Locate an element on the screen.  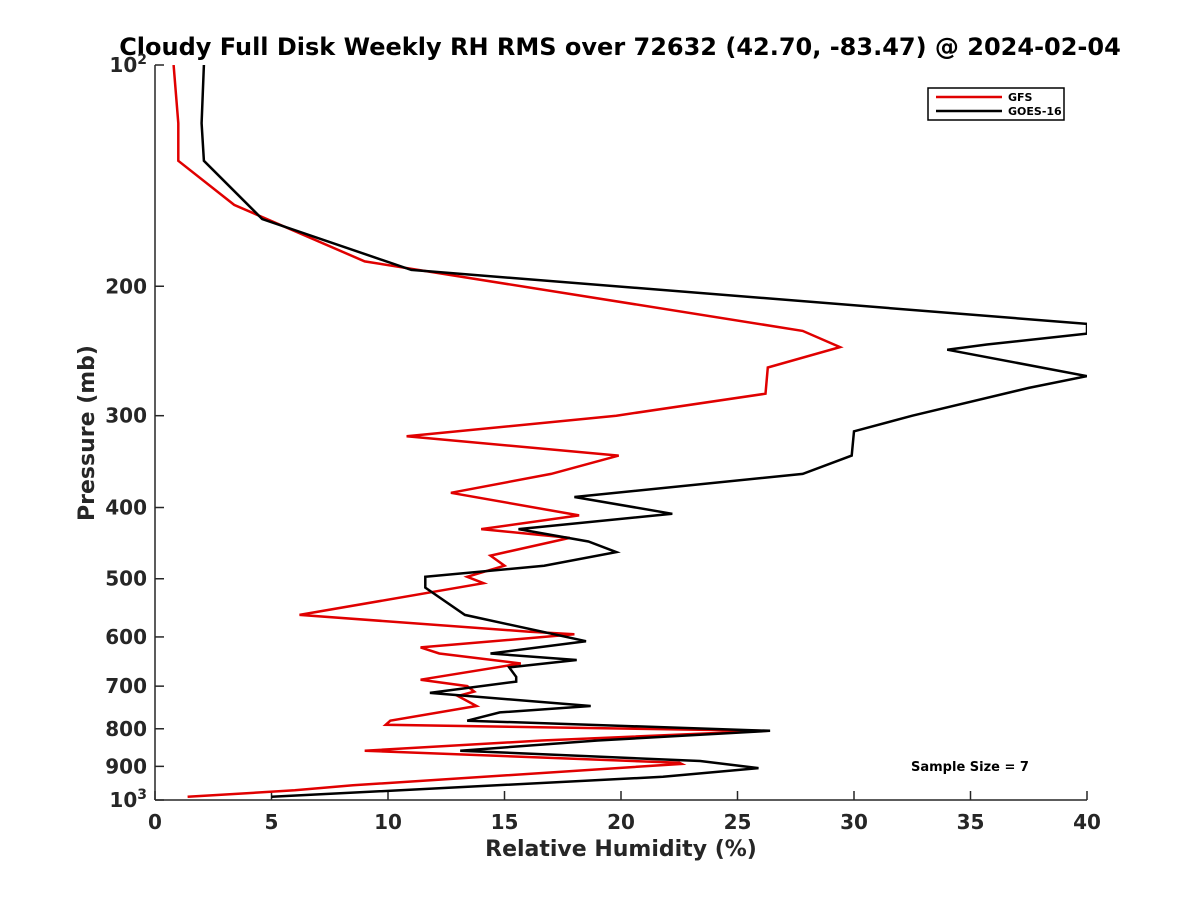
y-tick-label: 500 is located at coordinates (126, 579).